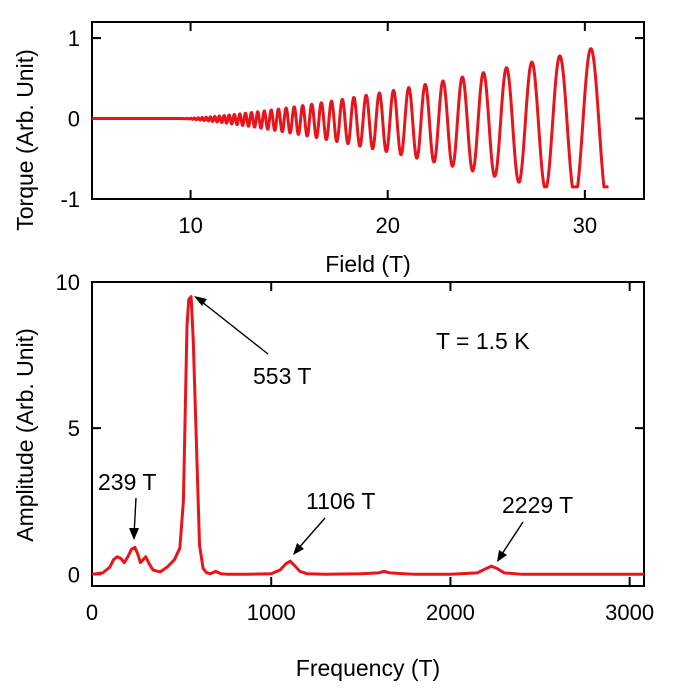  Describe the element at coordinates (74, 574) in the screenshot. I see `amplitude-y-tick-label: 0` at that location.